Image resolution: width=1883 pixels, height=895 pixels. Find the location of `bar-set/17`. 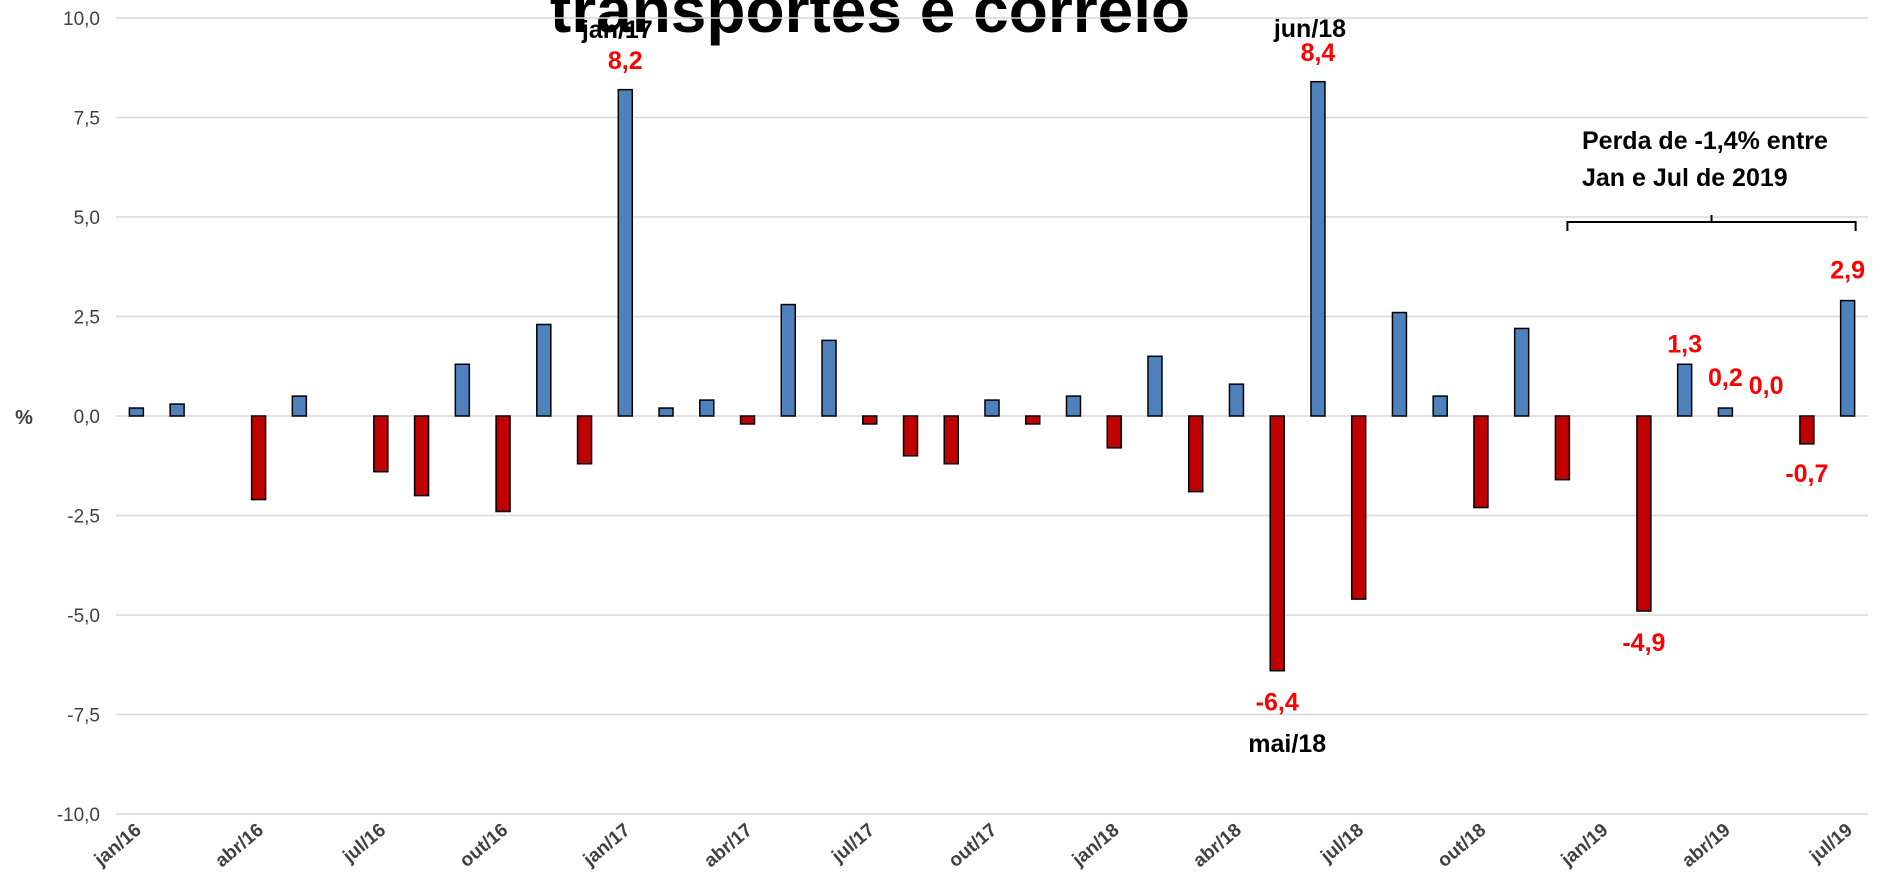

bar-set/17 is located at coordinates (951, 440).